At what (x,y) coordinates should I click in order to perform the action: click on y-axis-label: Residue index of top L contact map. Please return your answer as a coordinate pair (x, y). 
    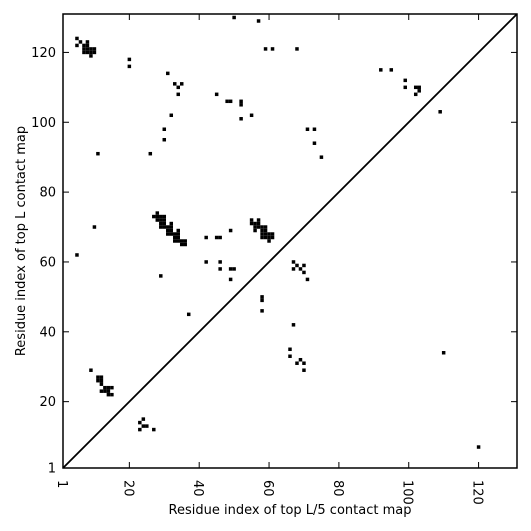
    Looking at the image, I should click on (21, 241).